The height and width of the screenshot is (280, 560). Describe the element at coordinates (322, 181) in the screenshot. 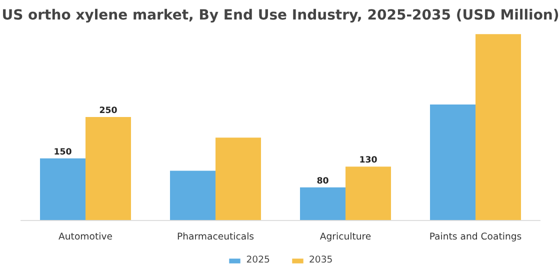

I see `data-label: 80` at that location.